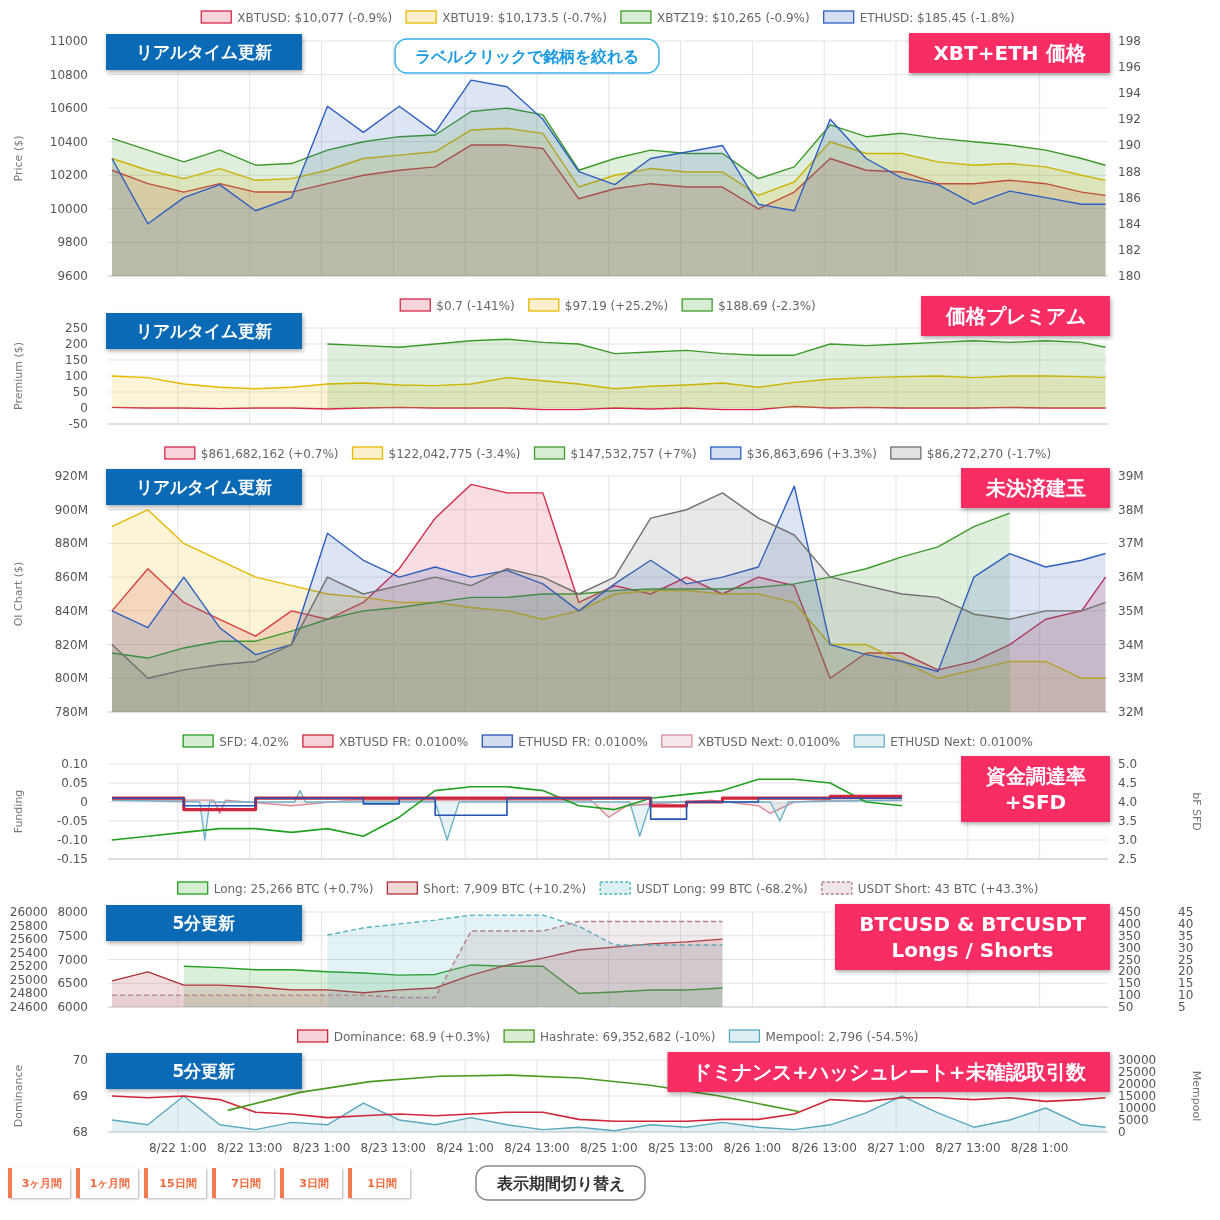 The width and height of the screenshot is (1220, 1220). I want to click on y2-tick-label: 5000, so click(1133, 1120).